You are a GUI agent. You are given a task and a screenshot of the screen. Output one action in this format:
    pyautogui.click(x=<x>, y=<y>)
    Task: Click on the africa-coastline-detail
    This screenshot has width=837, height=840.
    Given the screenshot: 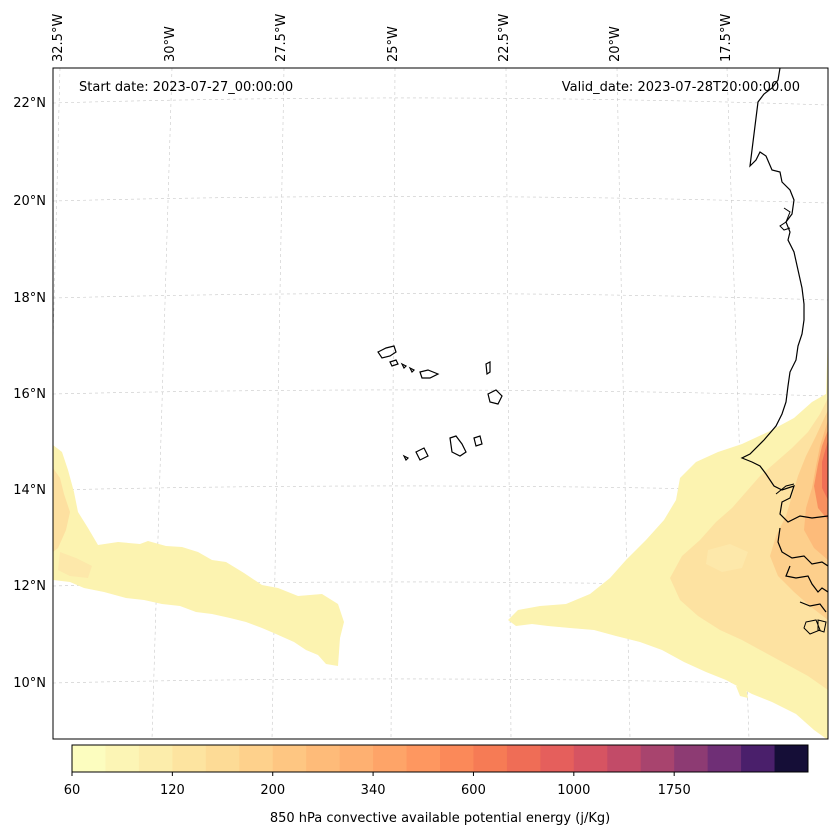 What is the action you would take?
    pyautogui.click(x=801, y=421)
    